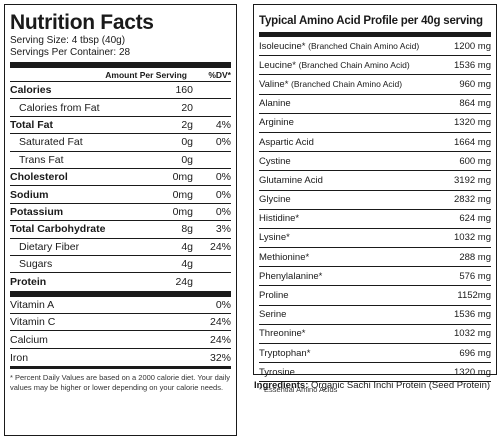  I want to click on nutrient-row: Sodium 0mg 0%, so click(120, 195).